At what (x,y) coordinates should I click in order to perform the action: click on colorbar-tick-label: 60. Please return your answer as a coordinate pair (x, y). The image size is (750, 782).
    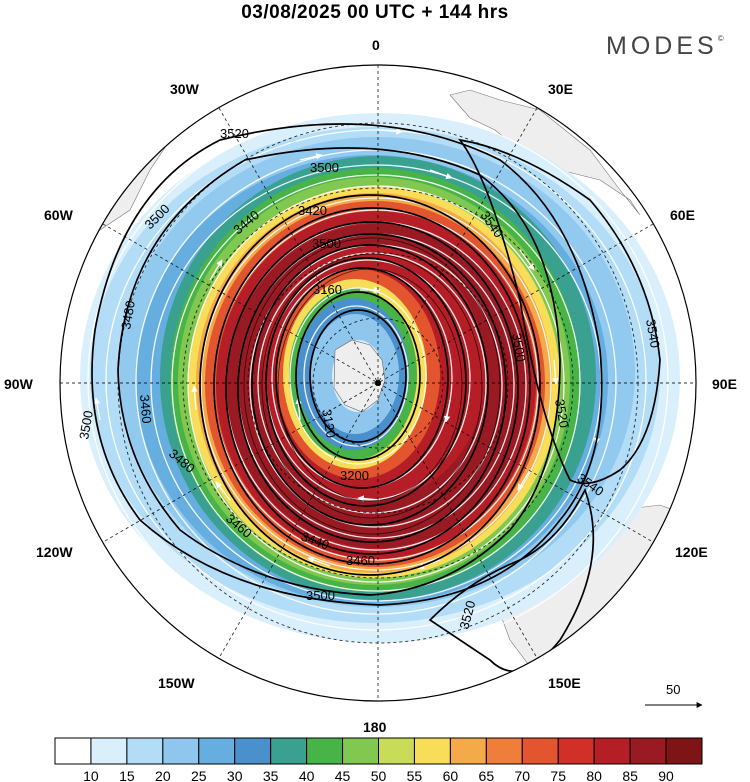
    Looking at the image, I should click on (451, 775).